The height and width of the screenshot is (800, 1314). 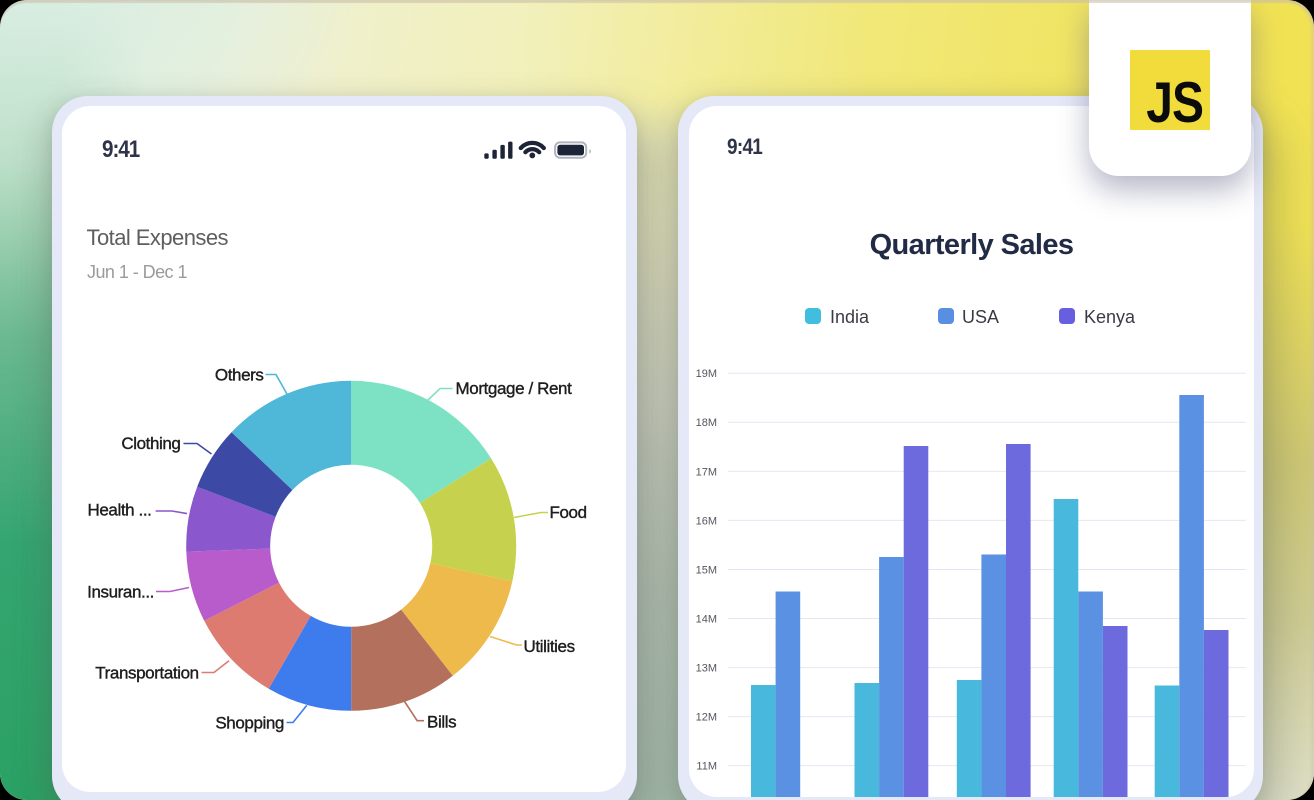 I want to click on svg-text: 19M, so click(x=706, y=374).